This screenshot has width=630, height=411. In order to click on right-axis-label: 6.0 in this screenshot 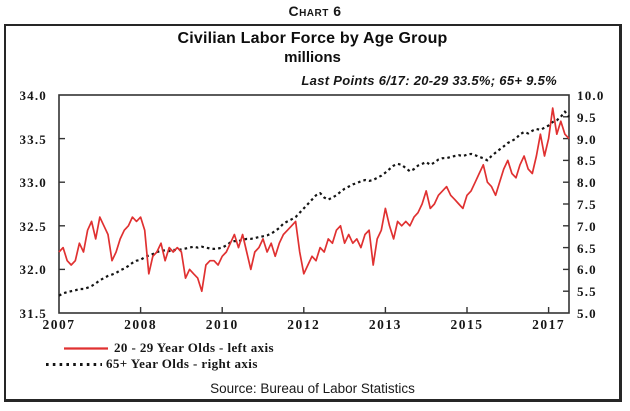, I will do `click(587, 270)`.